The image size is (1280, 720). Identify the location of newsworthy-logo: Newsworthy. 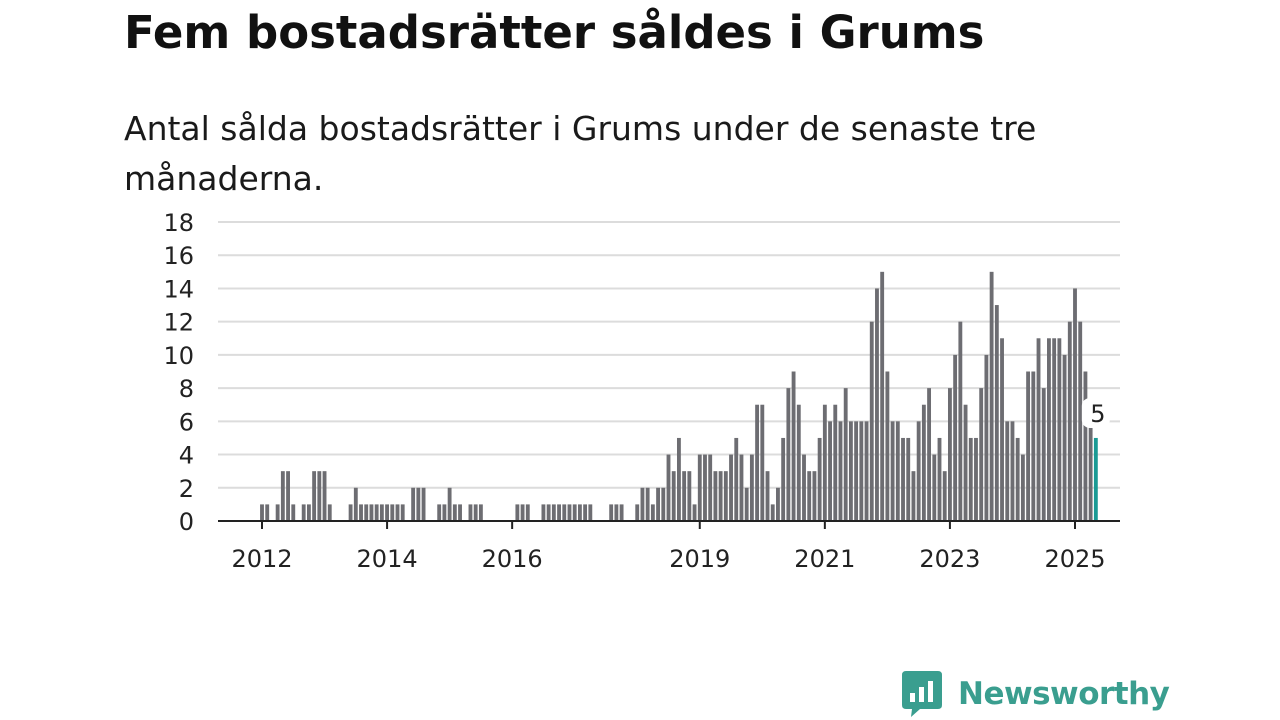
(1036, 694).